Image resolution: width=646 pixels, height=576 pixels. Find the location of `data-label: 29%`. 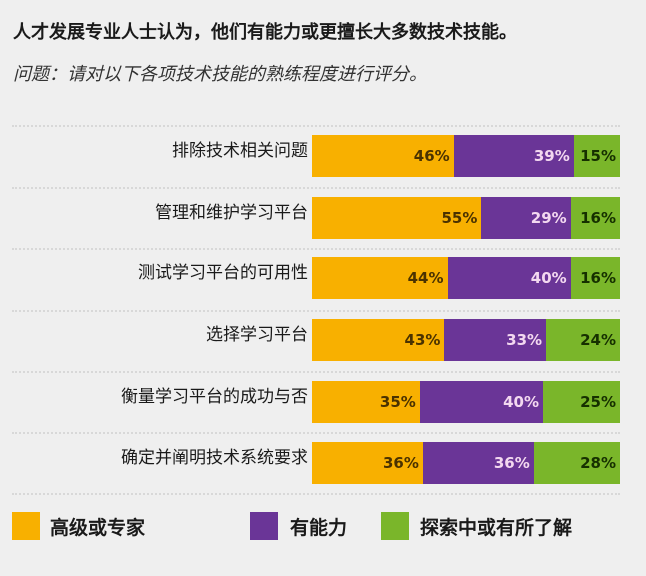

data-label: 29% is located at coordinates (548, 218).